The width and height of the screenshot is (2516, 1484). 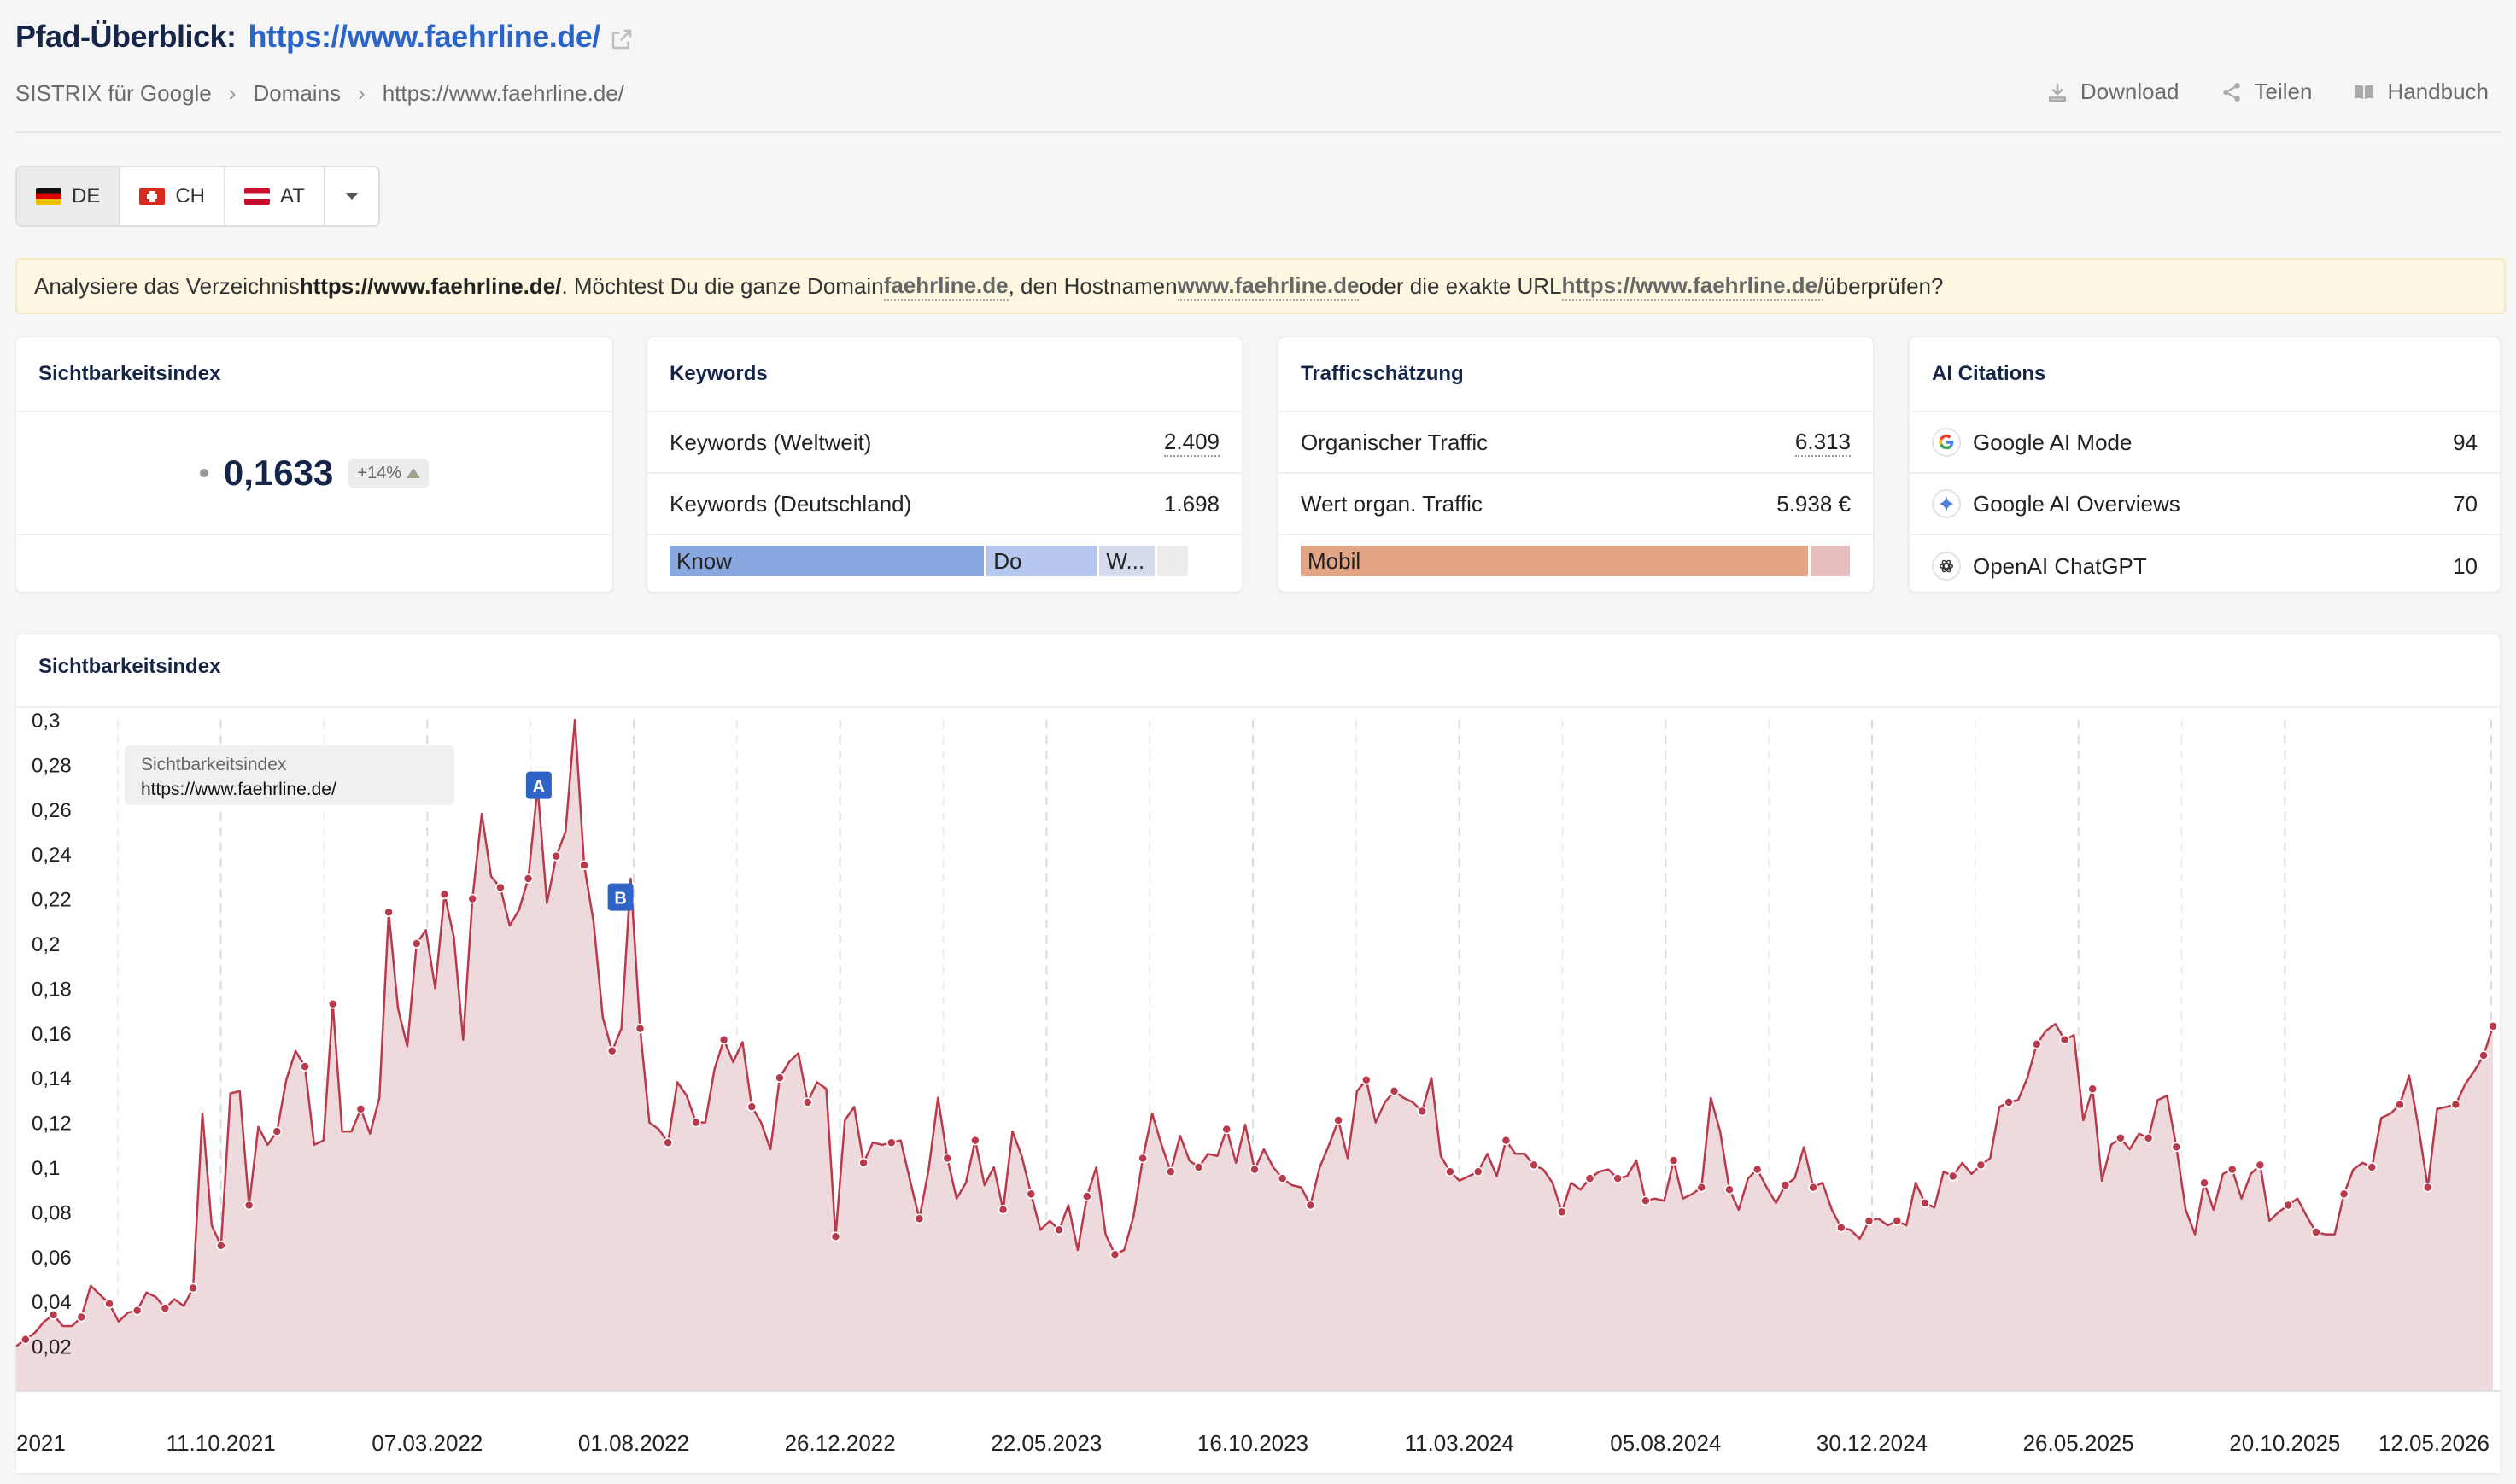 What do you see at coordinates (1693, 287) in the screenshot?
I see `notice-url-link: https://www.faehrline.de/` at bounding box center [1693, 287].